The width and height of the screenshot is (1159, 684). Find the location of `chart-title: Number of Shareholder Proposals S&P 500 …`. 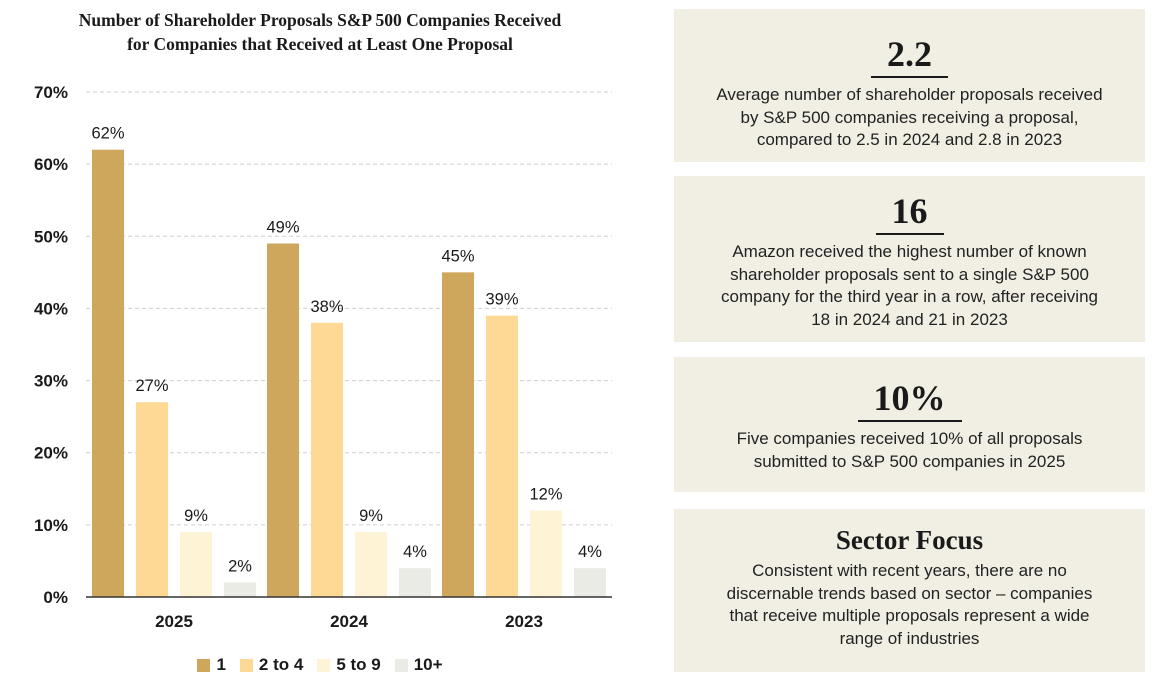

chart-title: Number of Shareholder Proposals S&P 500 … is located at coordinates (320, 32).